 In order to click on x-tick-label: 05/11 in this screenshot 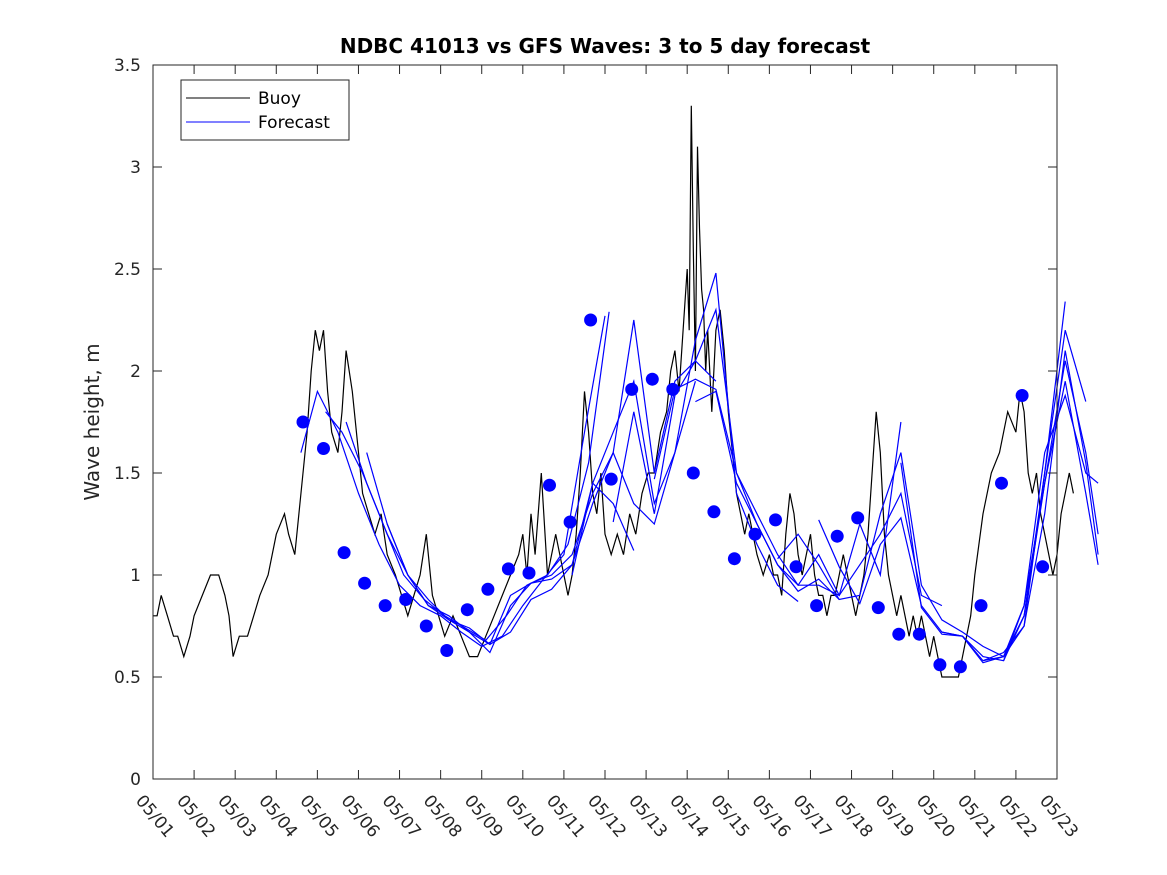, I will do `click(565, 816)`.